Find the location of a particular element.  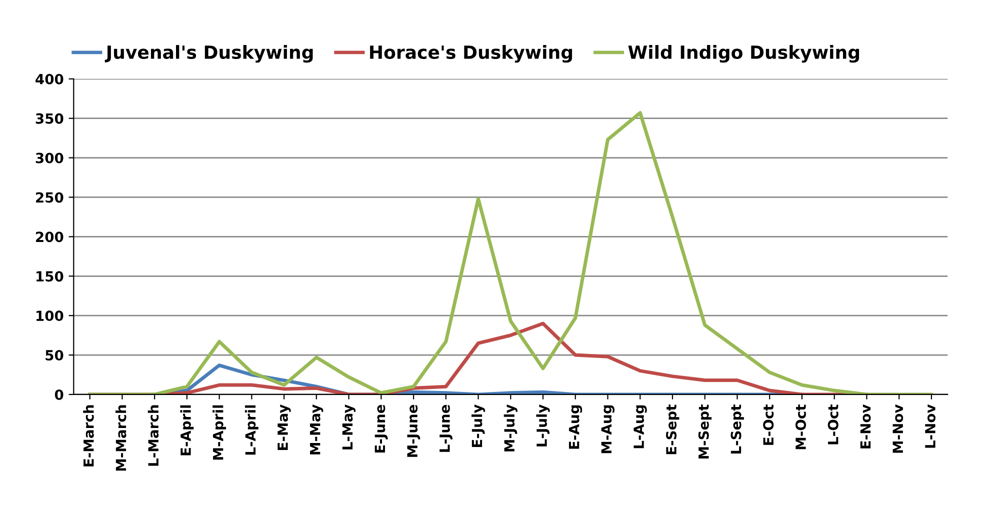

x-tick-label: L-June is located at coordinates (446, 428).